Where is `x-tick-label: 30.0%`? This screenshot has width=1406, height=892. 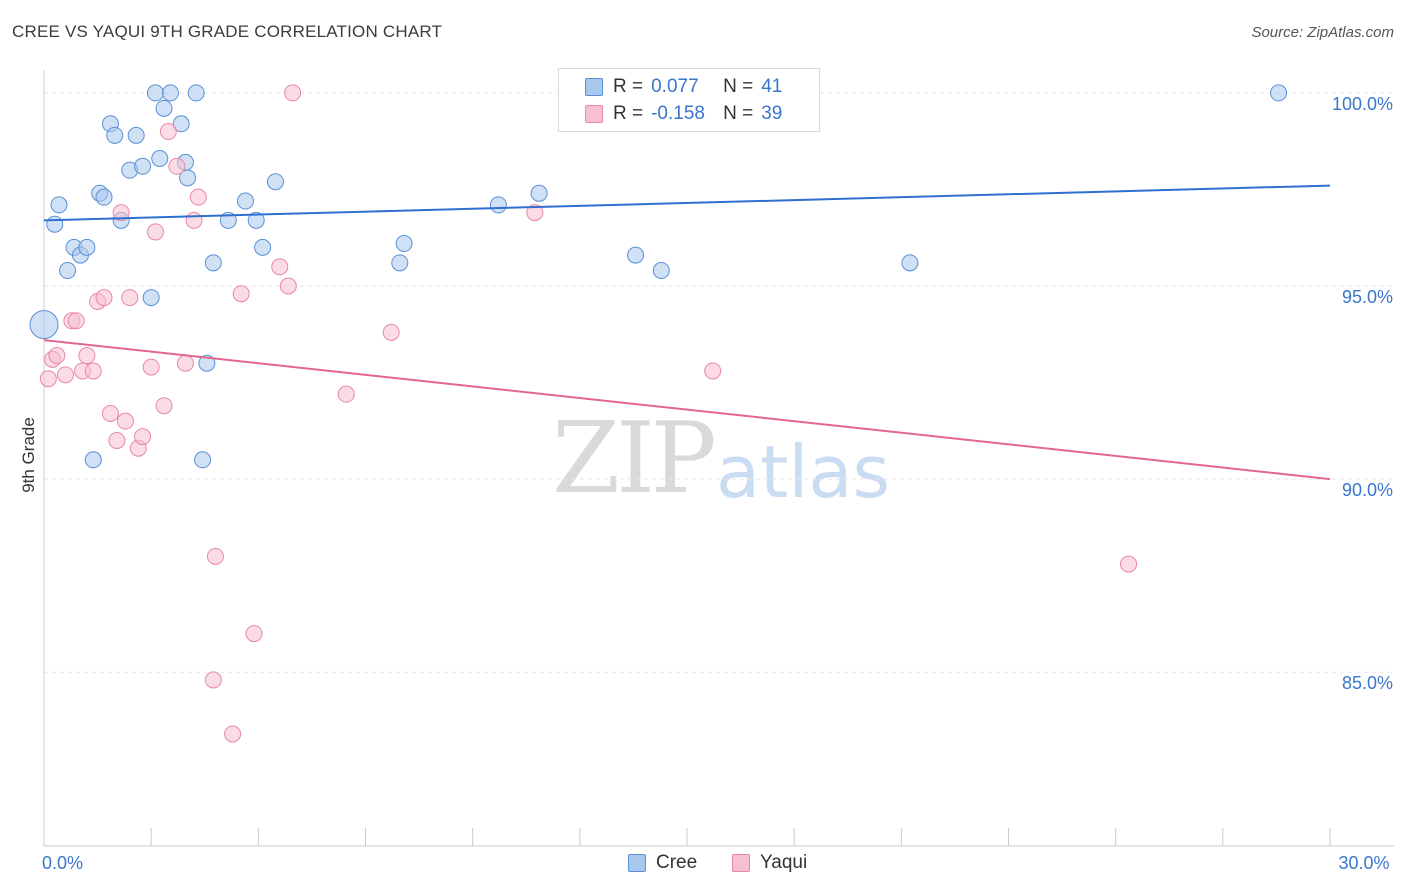 x-tick-label: 30.0% is located at coordinates (1363, 863).